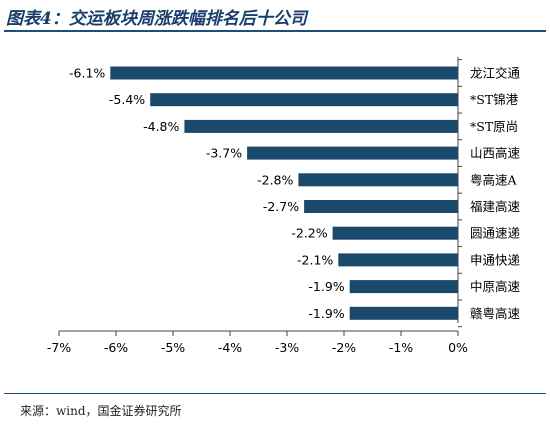 This screenshot has width=550, height=427. What do you see at coordinates (87, 73) in the screenshot?
I see `data-label: -6.1%` at bounding box center [87, 73].